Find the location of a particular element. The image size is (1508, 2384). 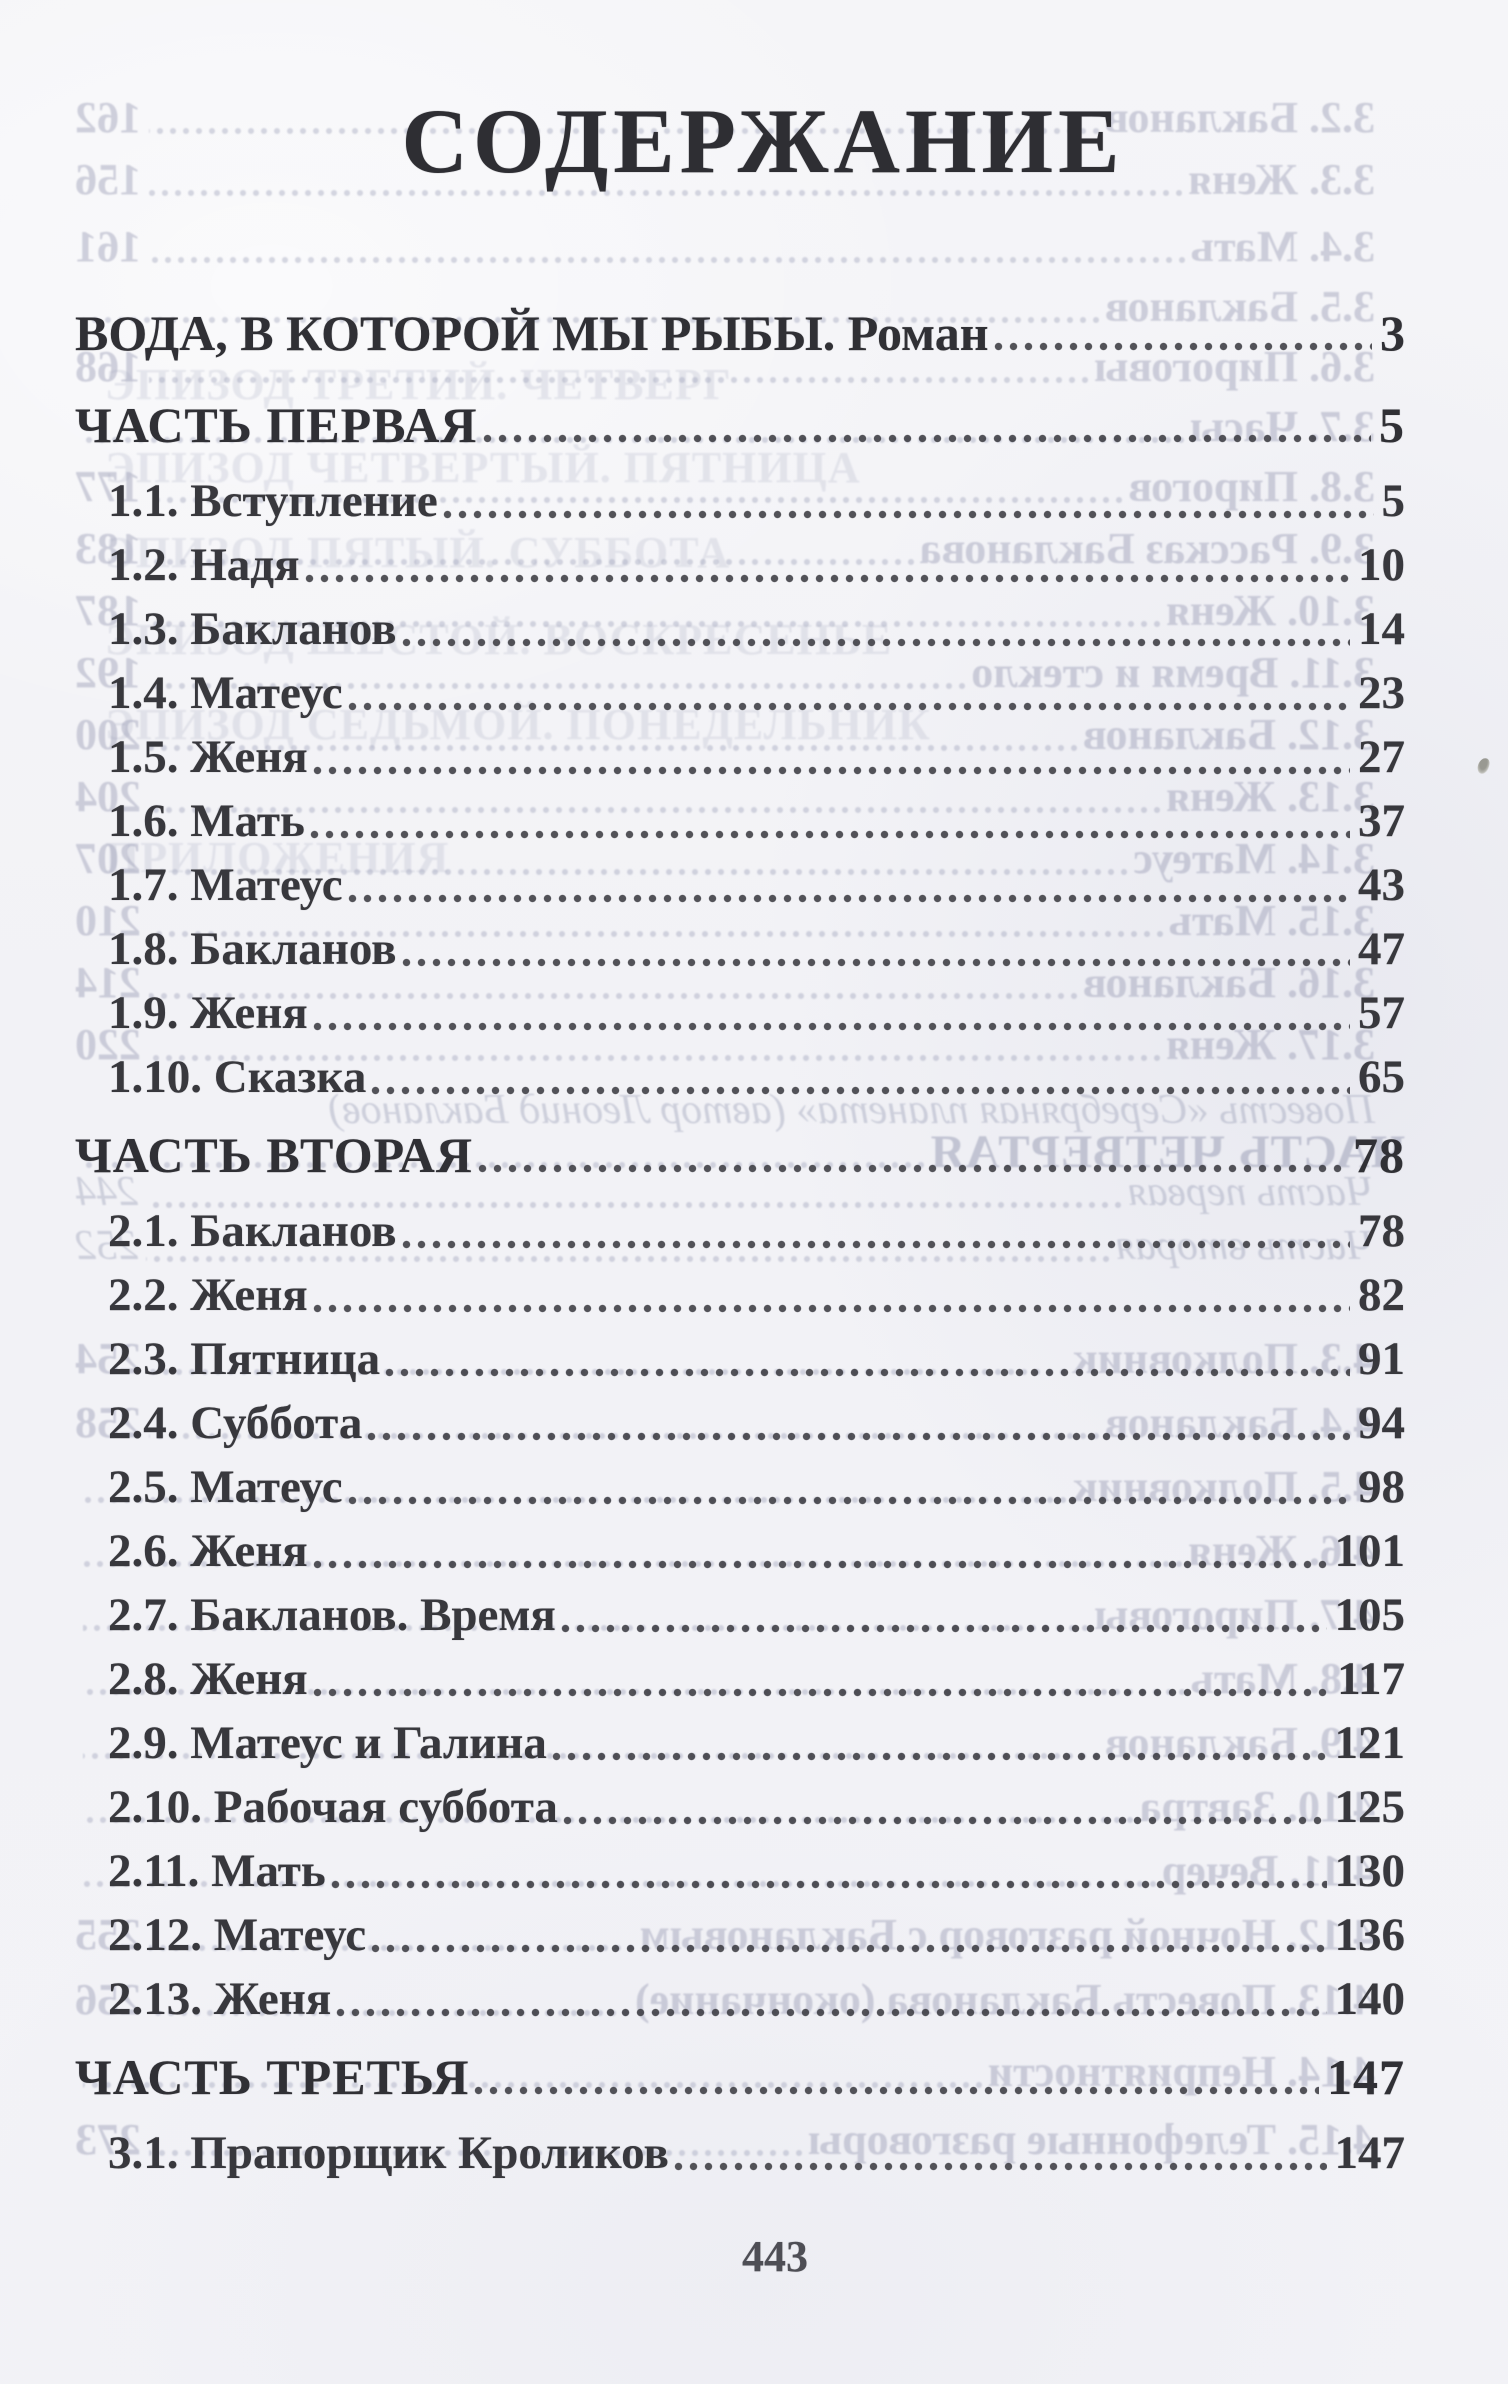

toc-entry-page: 57 is located at coordinates (1381, 1013).